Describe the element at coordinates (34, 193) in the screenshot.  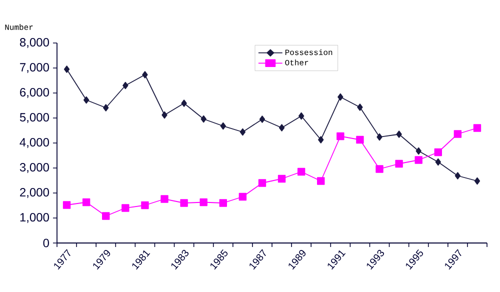
I see `y-tick-label: 2,000` at that location.